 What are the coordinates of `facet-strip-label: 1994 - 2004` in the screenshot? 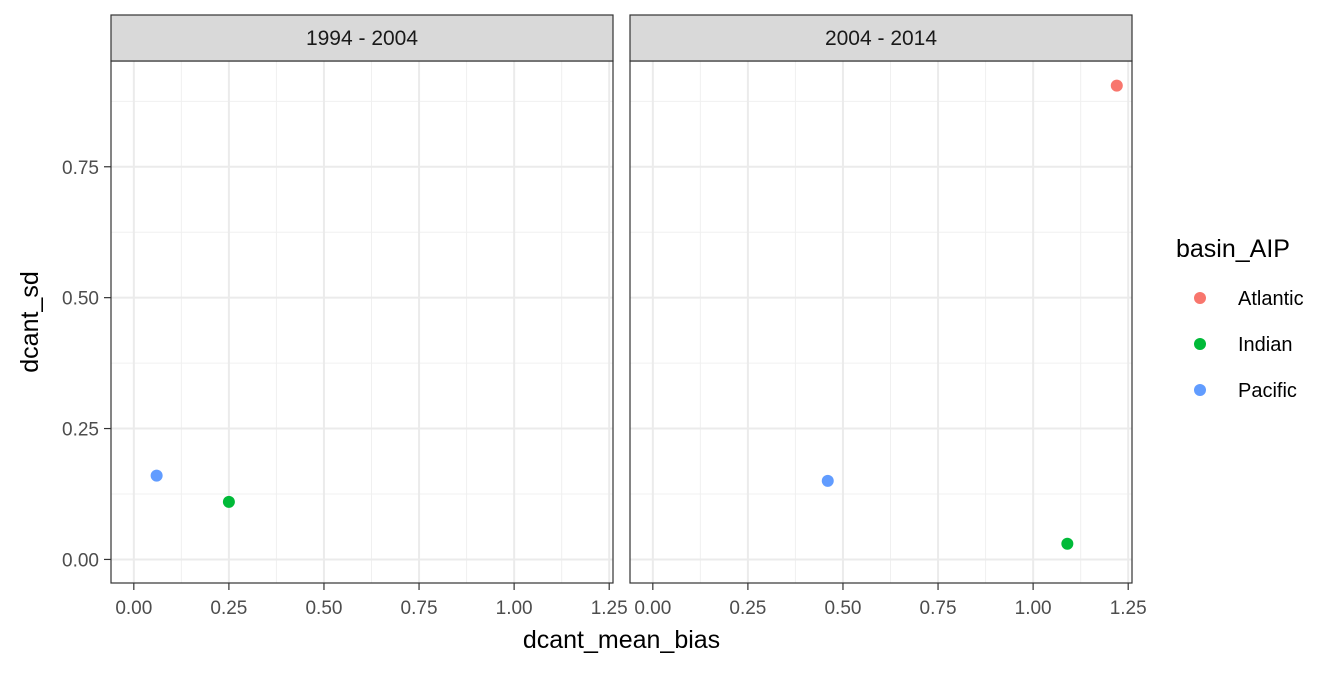 It's located at (362, 38).